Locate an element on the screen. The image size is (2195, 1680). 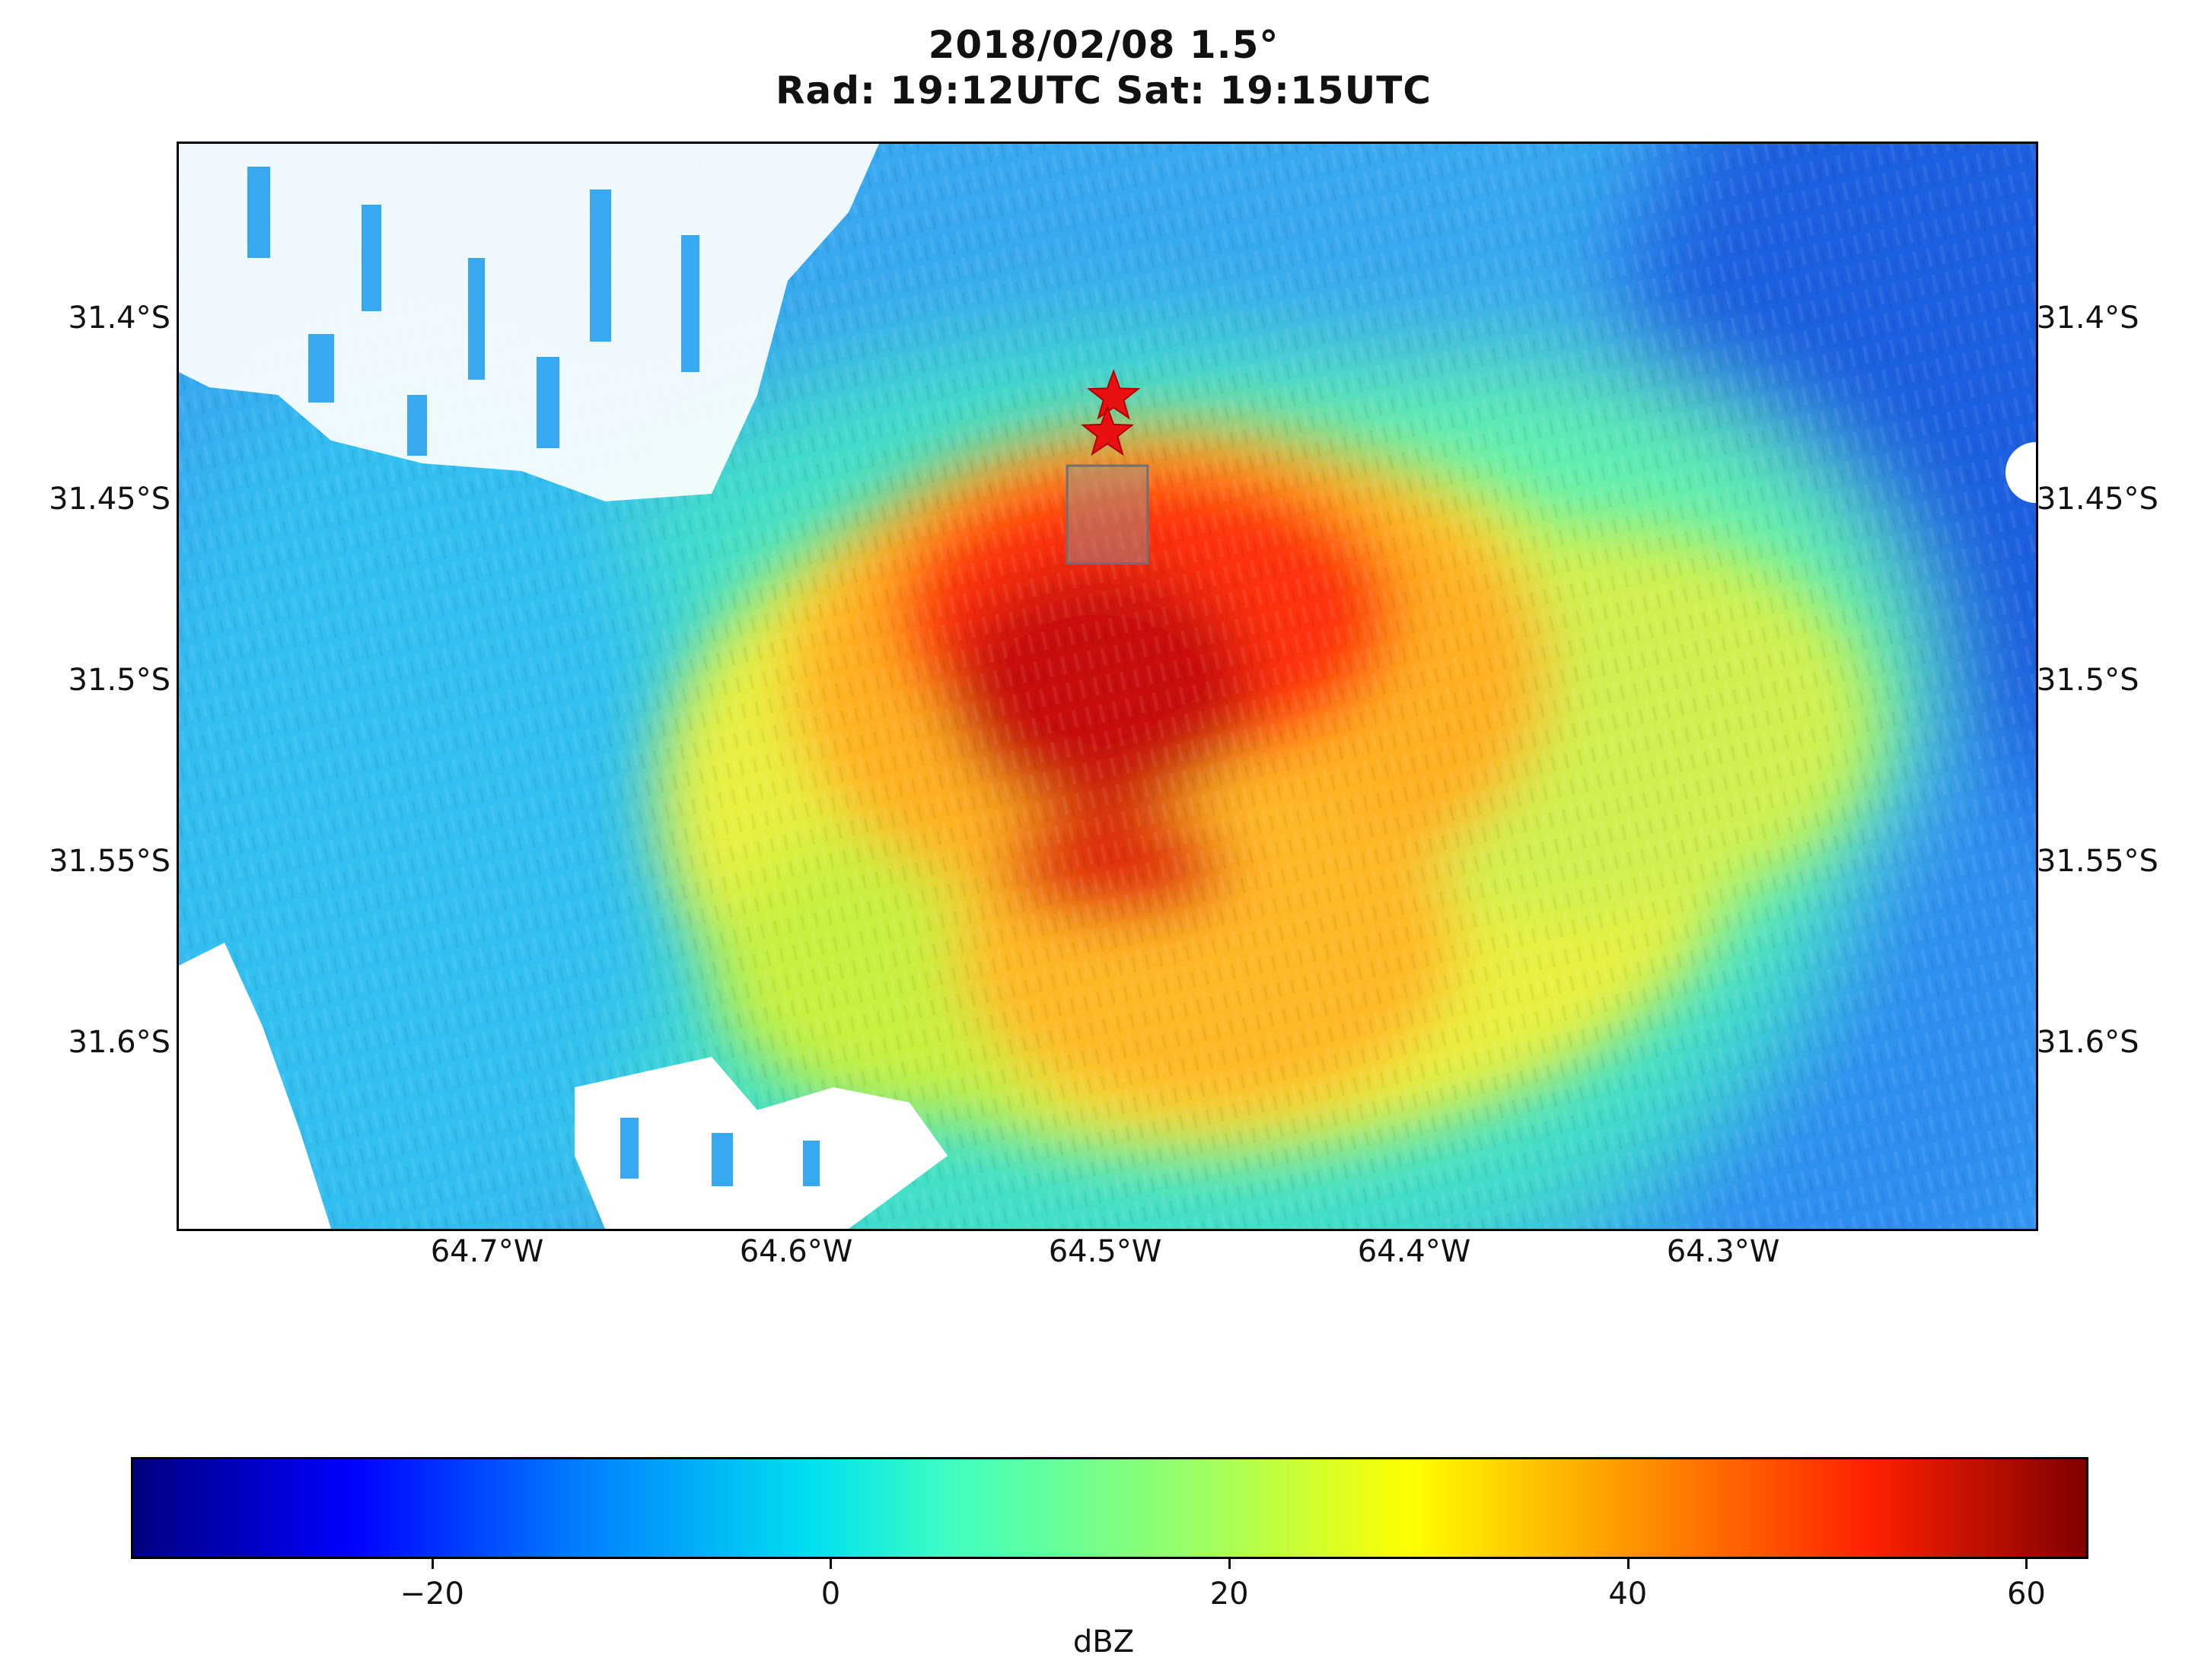
colorbar-tick-label: 0 is located at coordinates (830, 1594).